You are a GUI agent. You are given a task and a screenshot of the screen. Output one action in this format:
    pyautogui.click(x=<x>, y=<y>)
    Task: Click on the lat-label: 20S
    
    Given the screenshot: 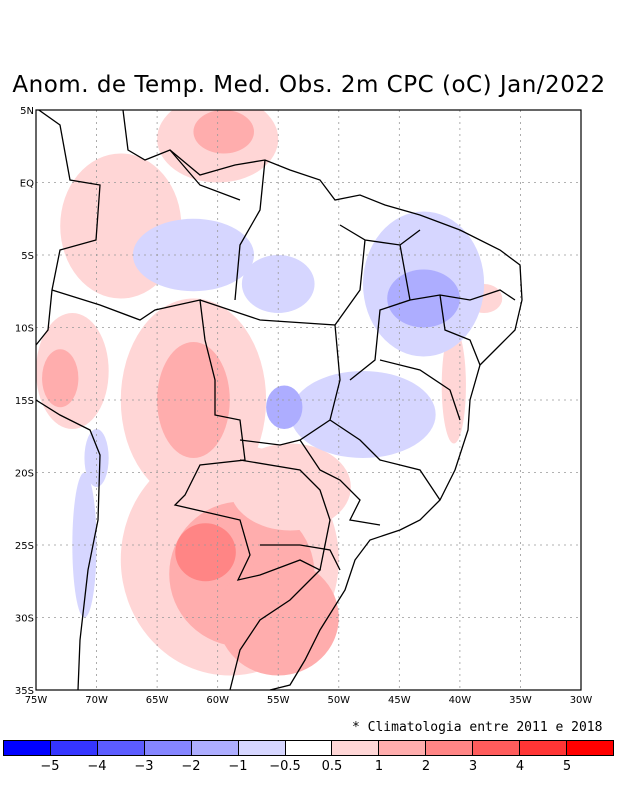 What is the action you would take?
    pyautogui.click(x=24, y=474)
    